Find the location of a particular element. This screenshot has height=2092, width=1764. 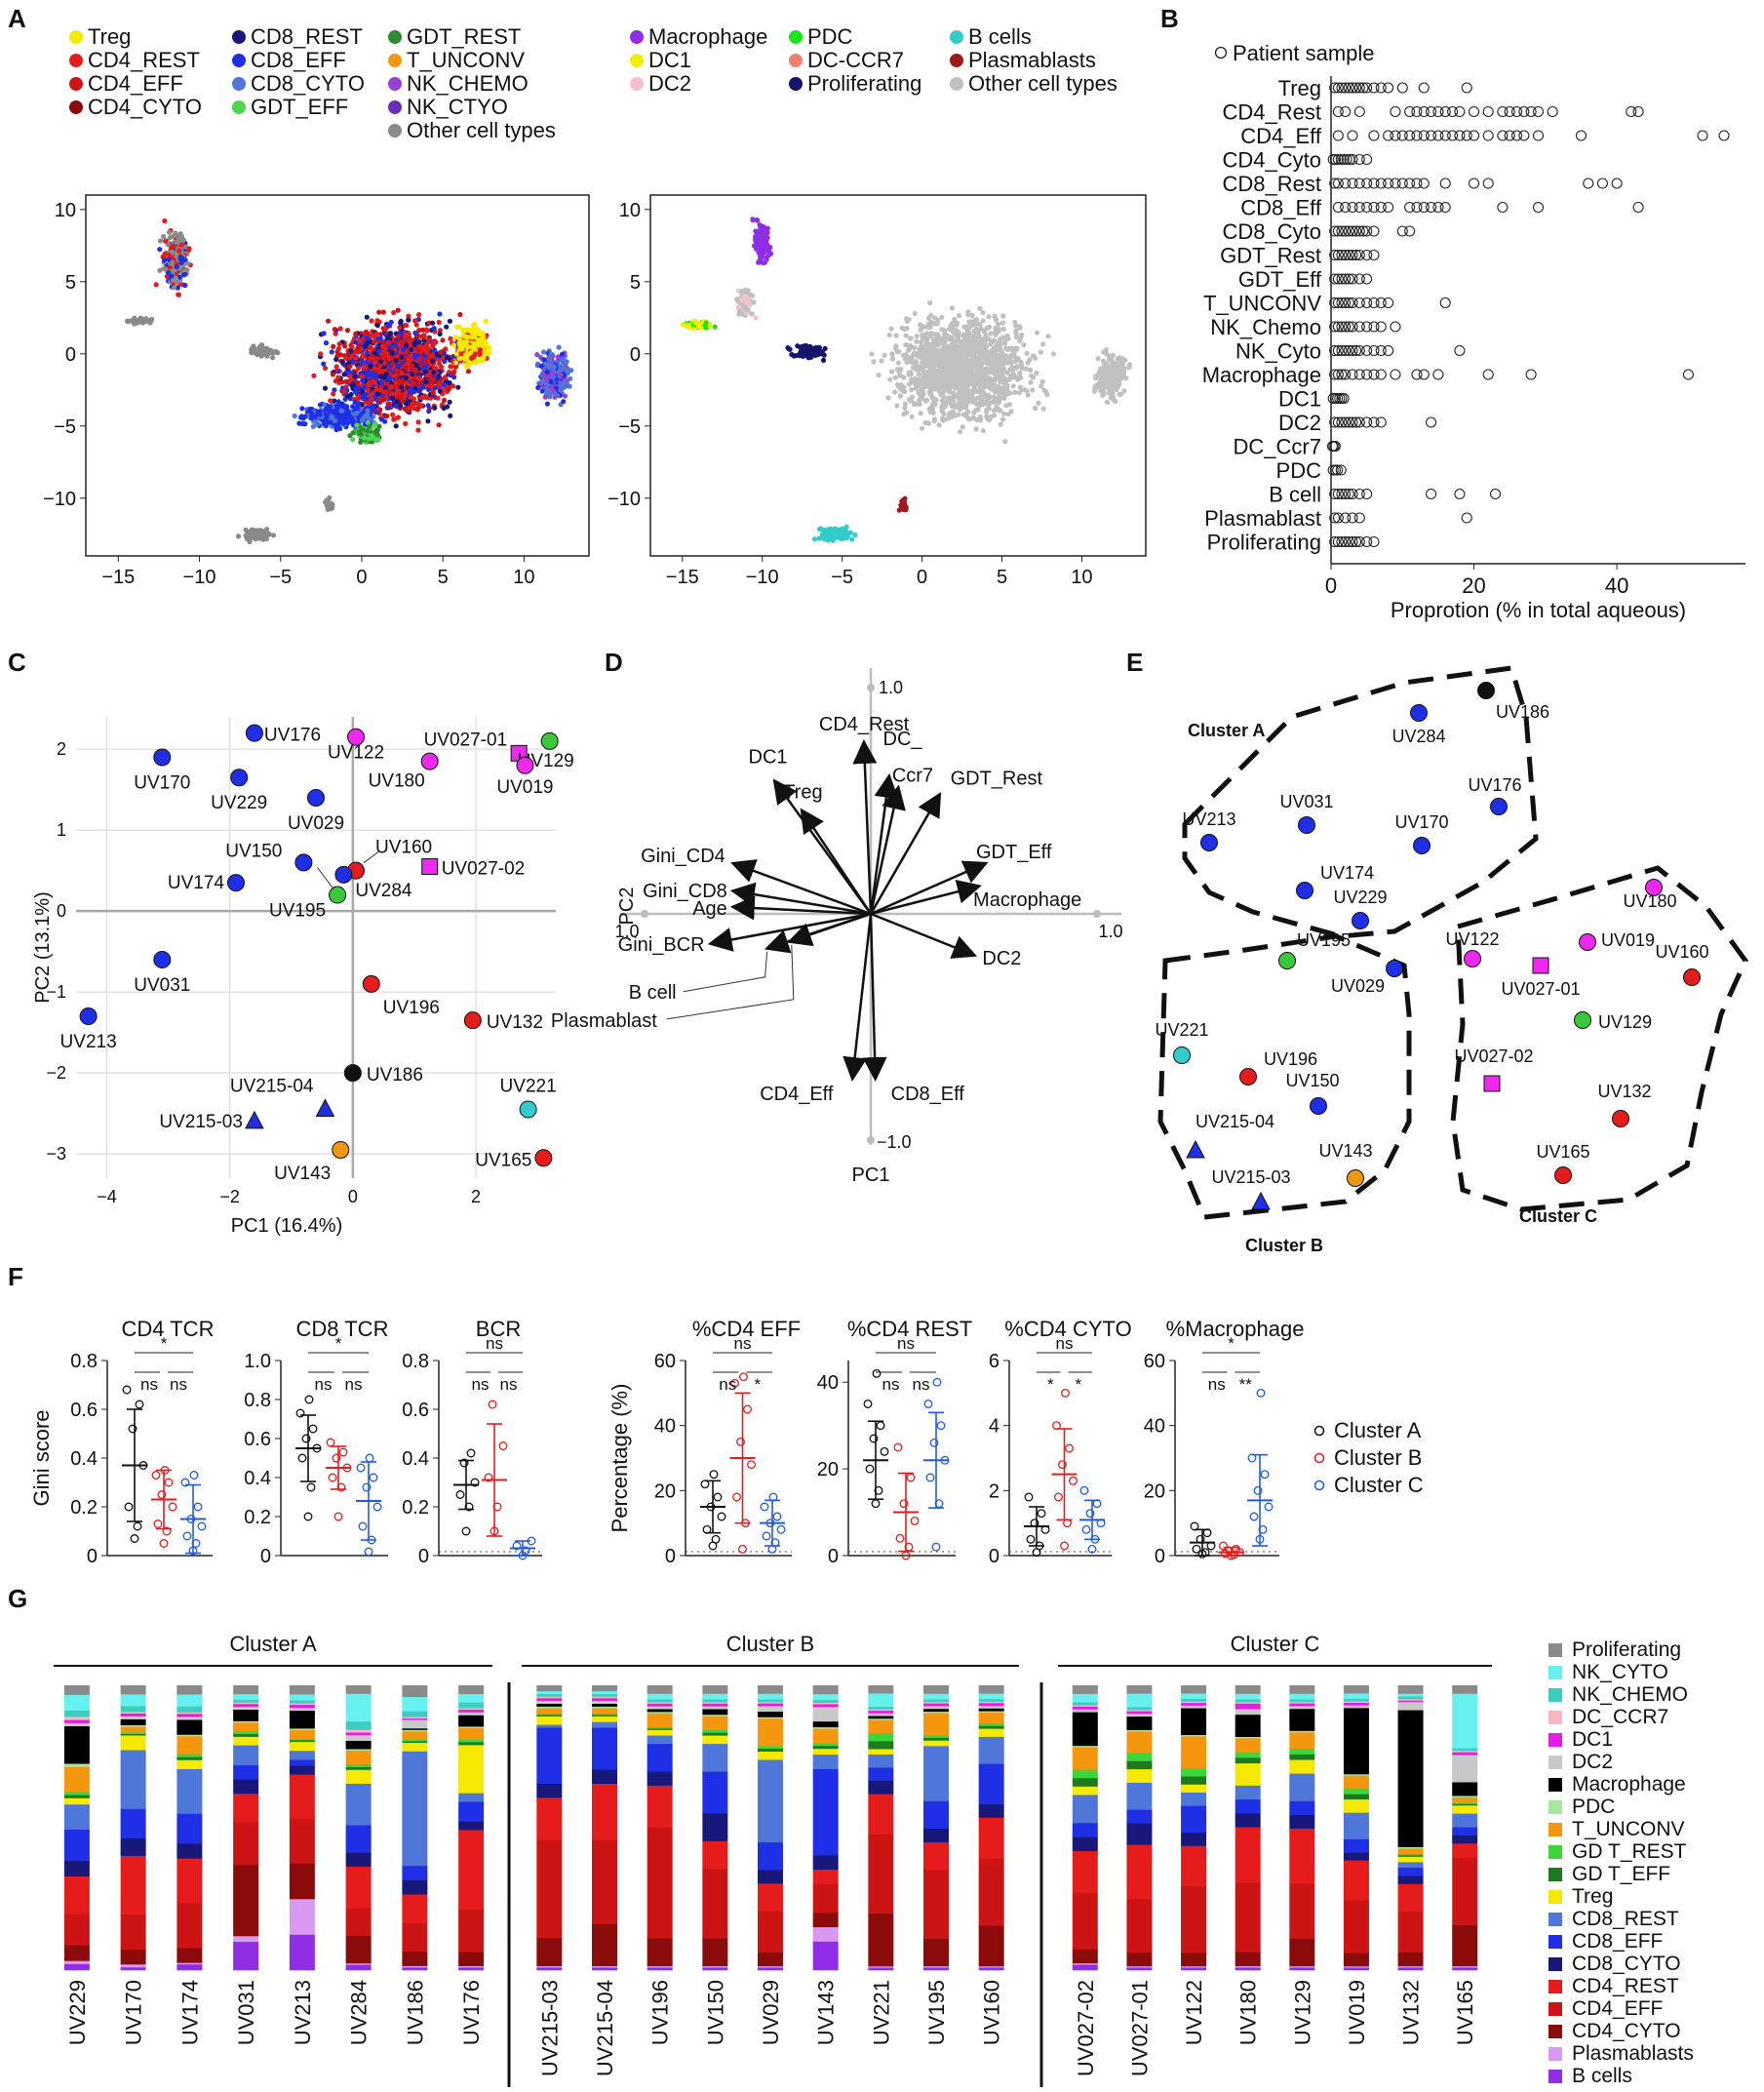

legend-other-cell-types: Other cell types is located at coordinates (1042, 83).